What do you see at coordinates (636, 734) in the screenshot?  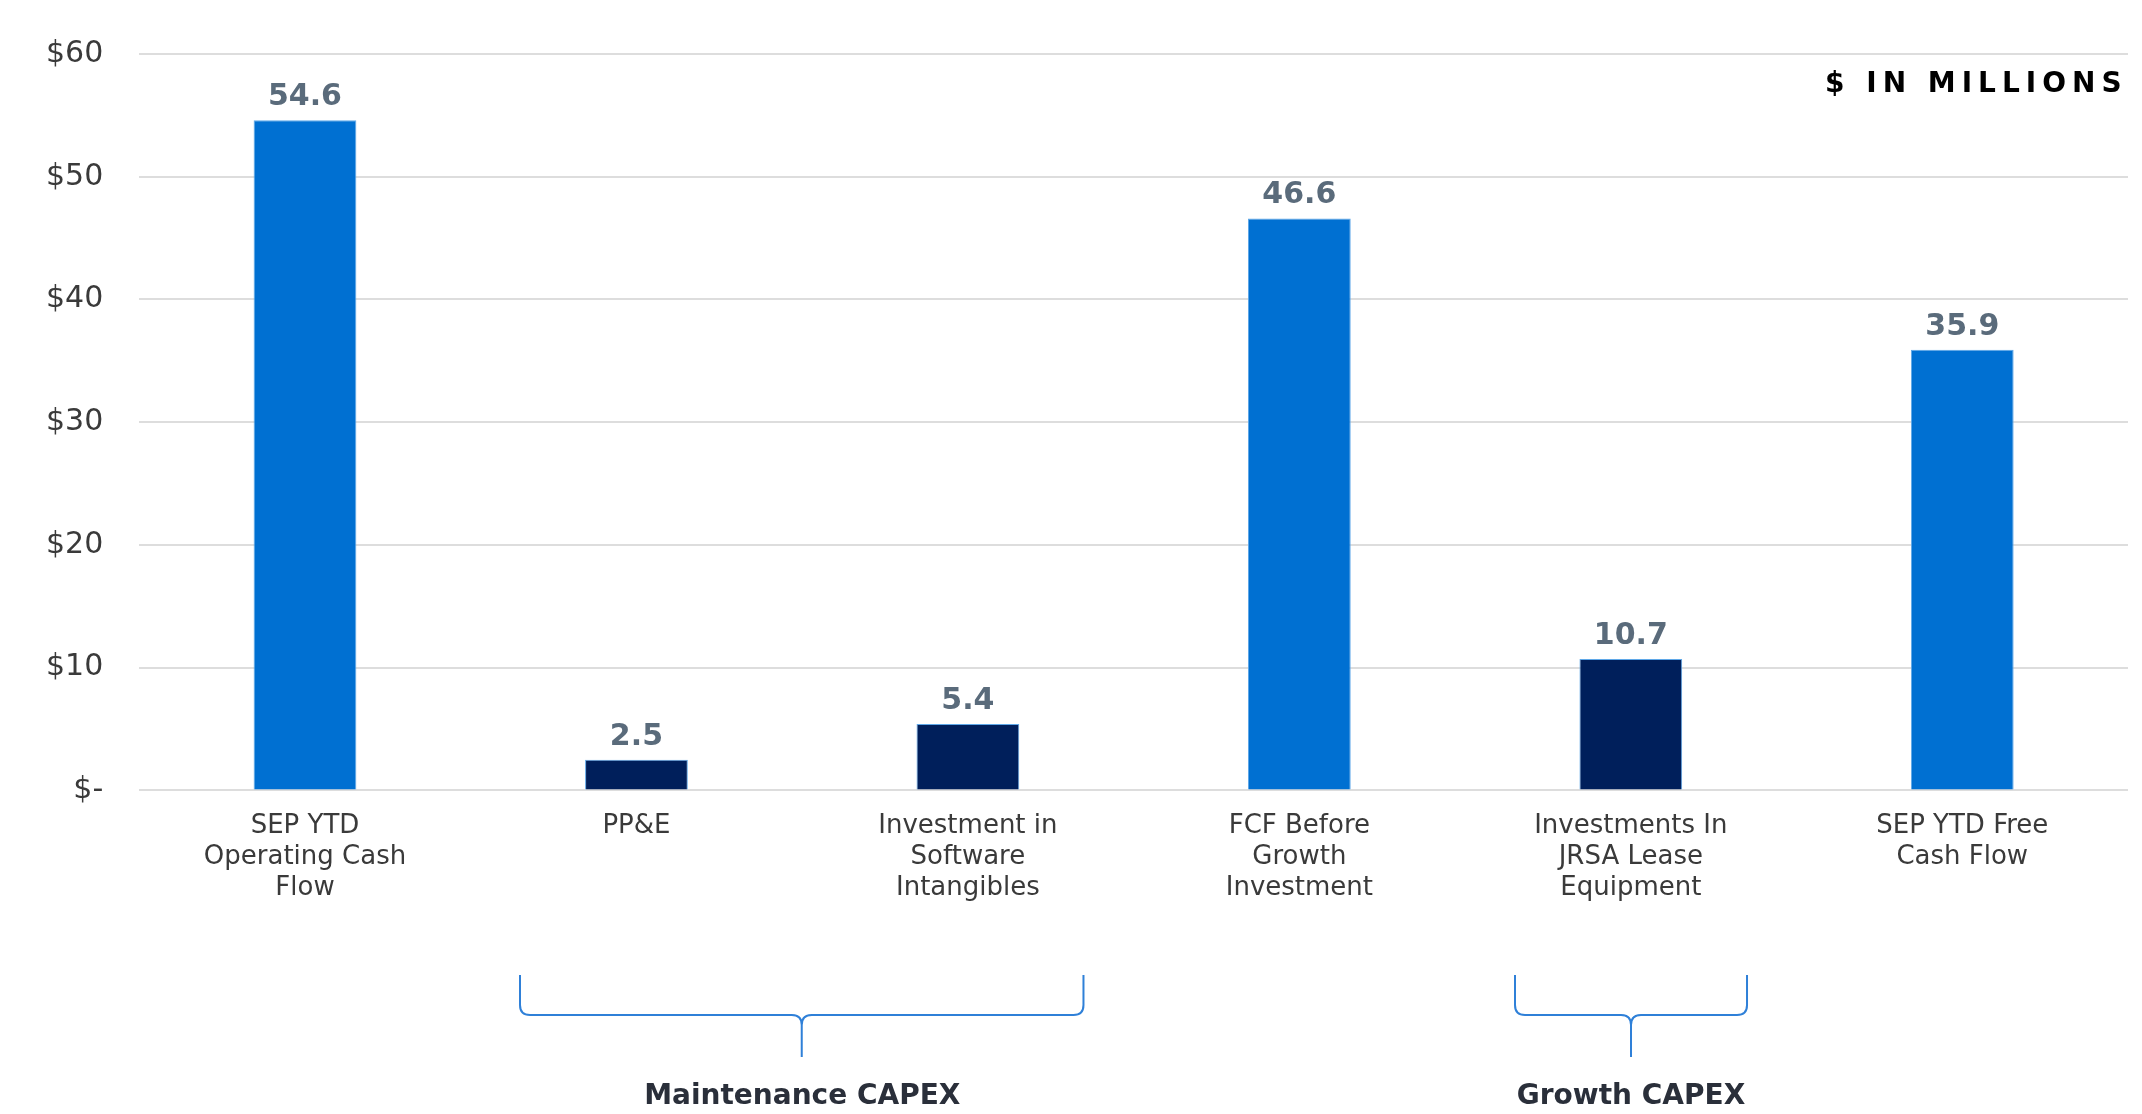 I see `data-label: 2.5` at bounding box center [636, 734].